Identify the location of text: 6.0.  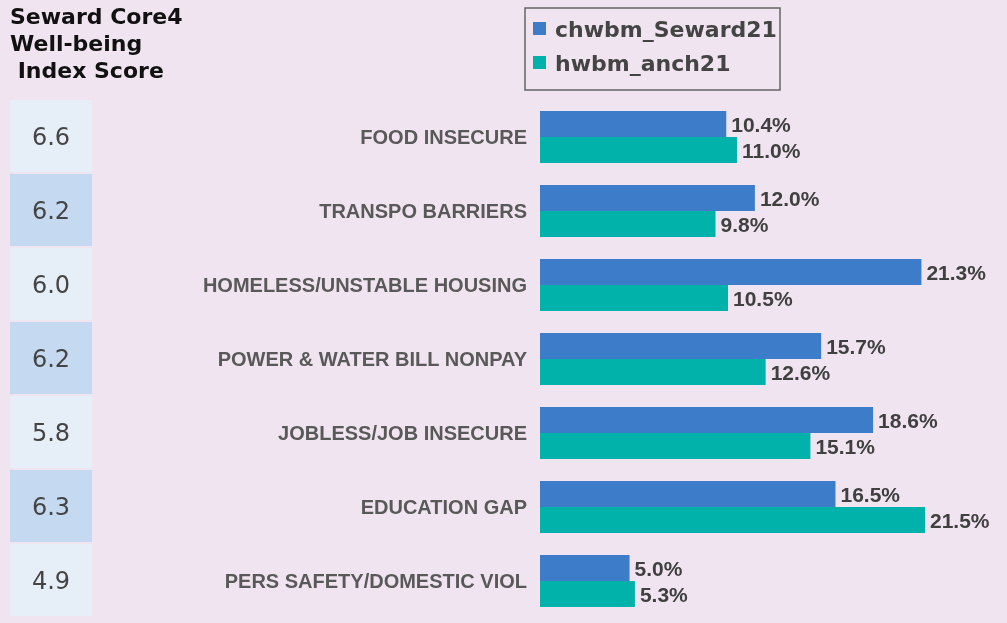
(51, 285).